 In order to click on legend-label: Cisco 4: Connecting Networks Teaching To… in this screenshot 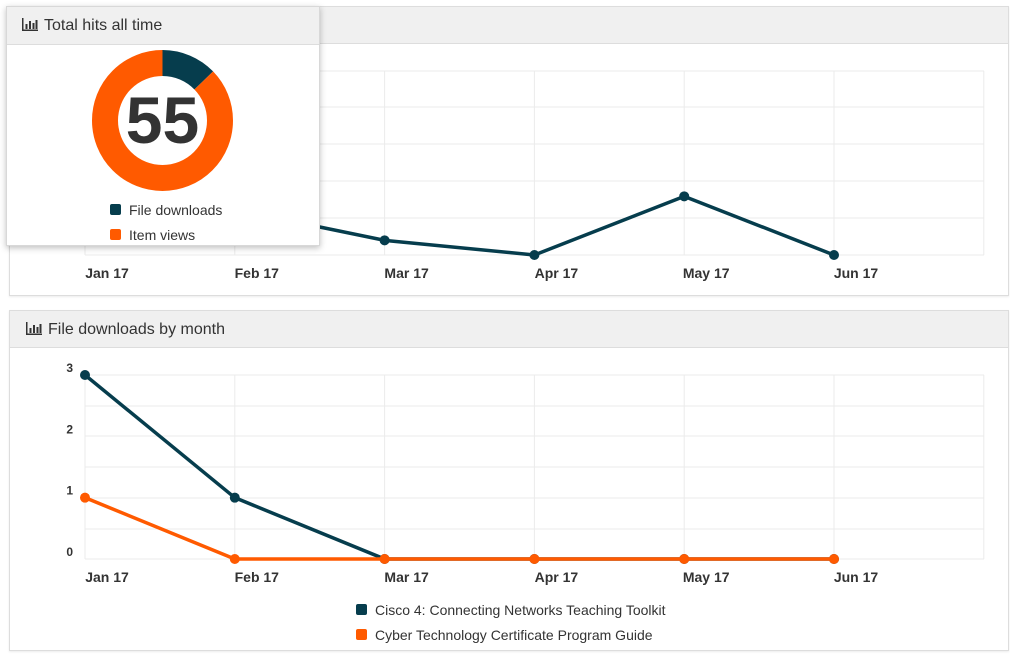, I will do `click(520, 609)`.